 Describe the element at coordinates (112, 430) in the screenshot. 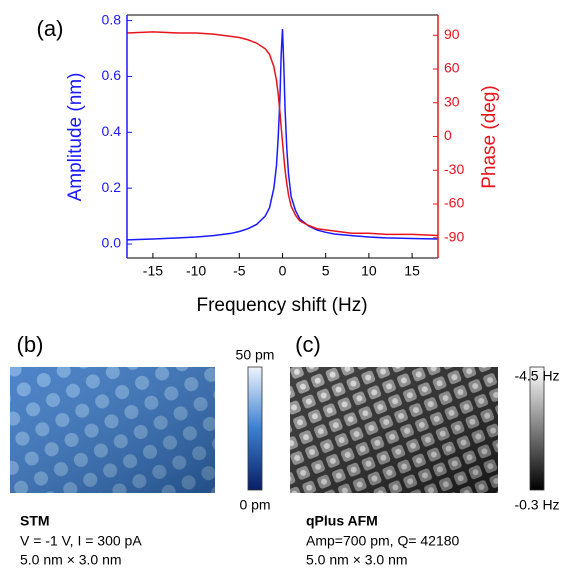

I see `stm-image` at that location.